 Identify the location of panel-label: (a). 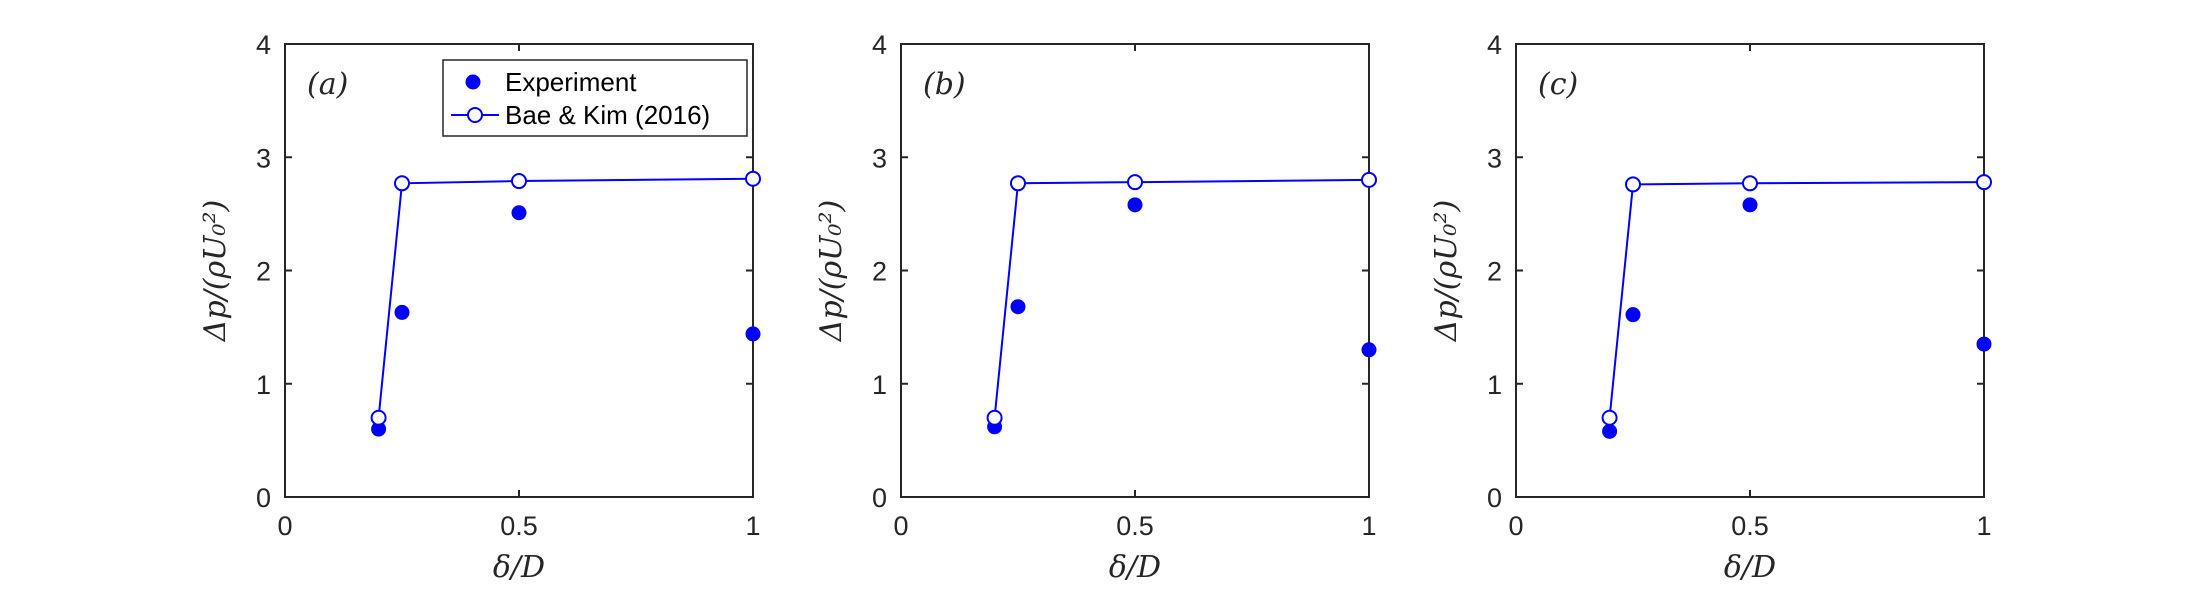
(327, 84).